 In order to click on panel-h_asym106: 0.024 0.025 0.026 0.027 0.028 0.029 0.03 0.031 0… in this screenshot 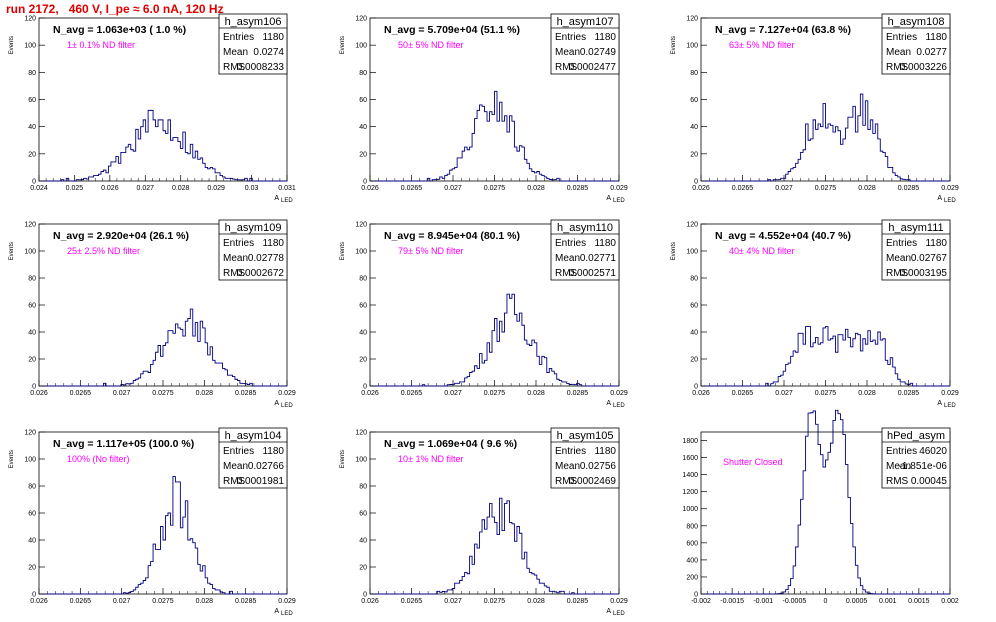, I will do `click(152, 108)`.